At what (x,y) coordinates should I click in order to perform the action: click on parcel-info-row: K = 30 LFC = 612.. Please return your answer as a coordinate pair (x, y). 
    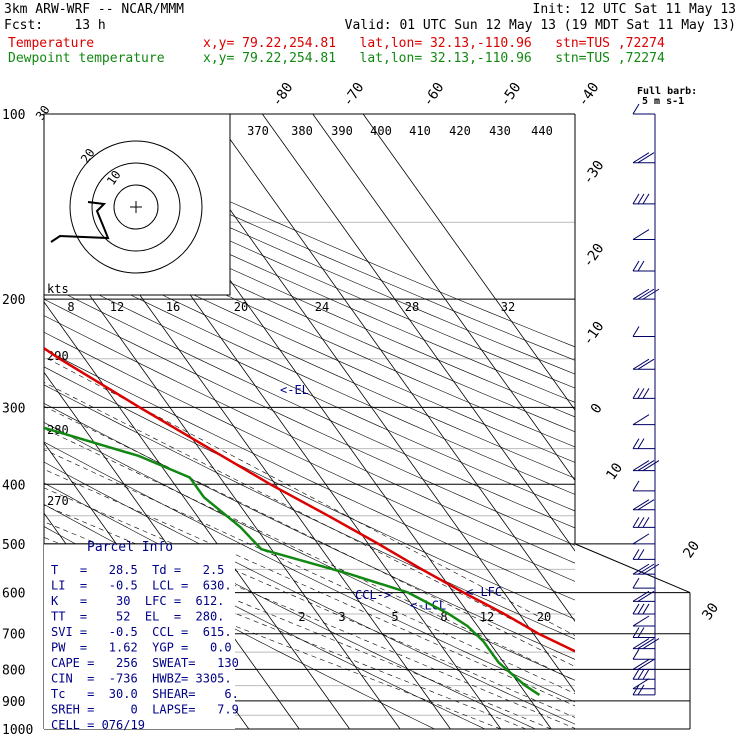
    Looking at the image, I should click on (137, 601).